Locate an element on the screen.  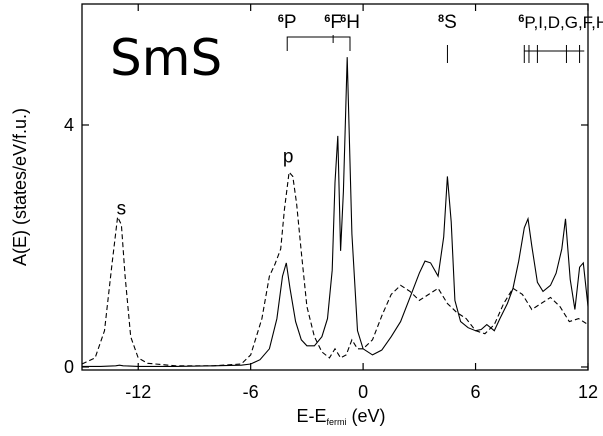
x-axis-label: E-Efermi (eV) is located at coordinates (340, 416).